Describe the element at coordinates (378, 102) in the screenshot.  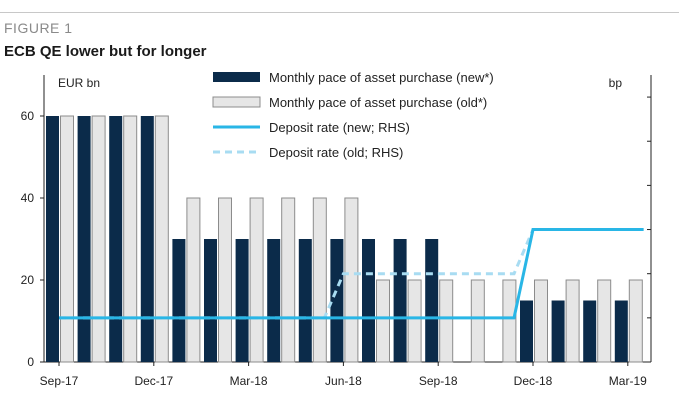
I see `legend-label: Monthly pace of asset purchase (old*)` at that location.